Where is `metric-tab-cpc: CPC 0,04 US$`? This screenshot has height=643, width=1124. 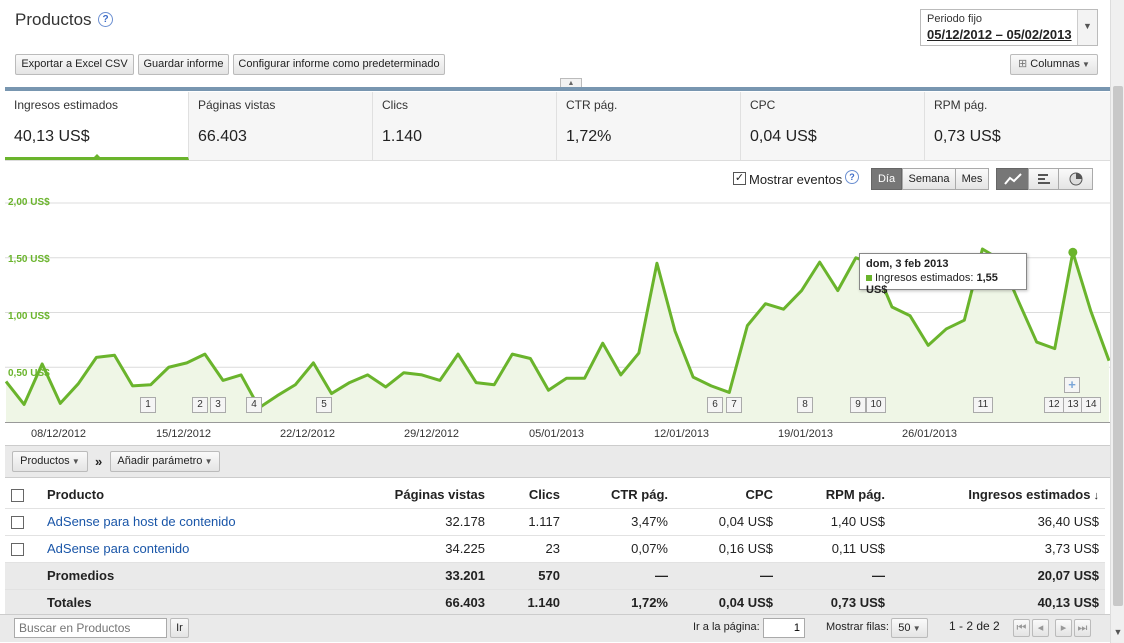
metric-tab-cpc: CPC 0,04 US$ is located at coordinates (833, 126).